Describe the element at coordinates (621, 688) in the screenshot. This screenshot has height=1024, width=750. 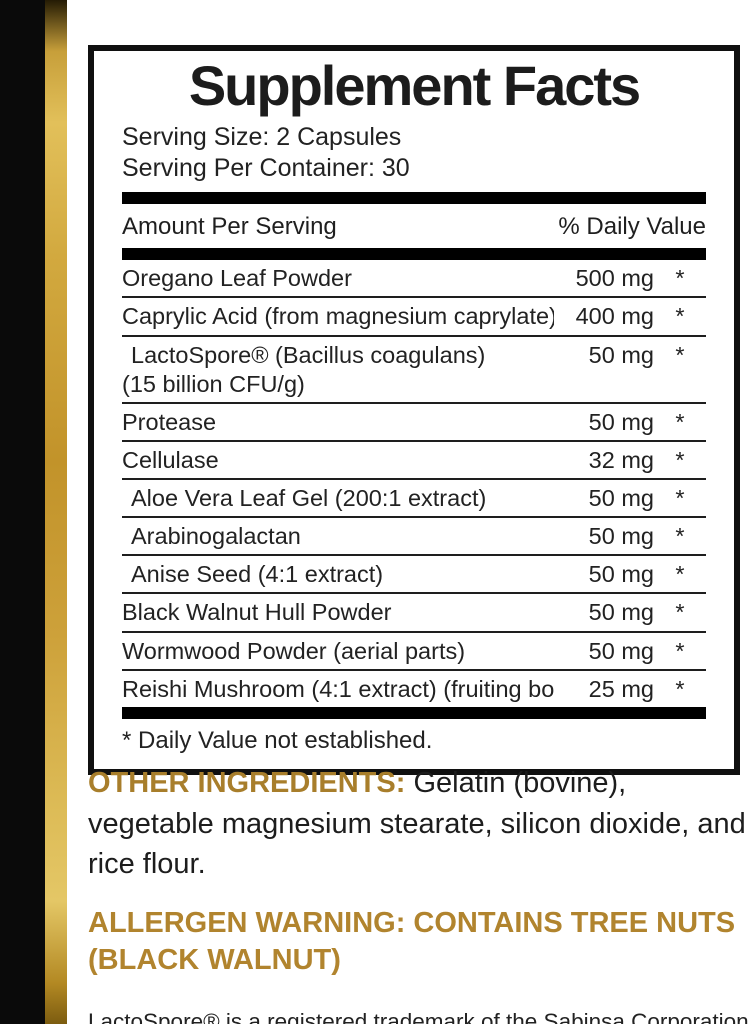
I see `ingredient-amount: 25 mg` at that location.